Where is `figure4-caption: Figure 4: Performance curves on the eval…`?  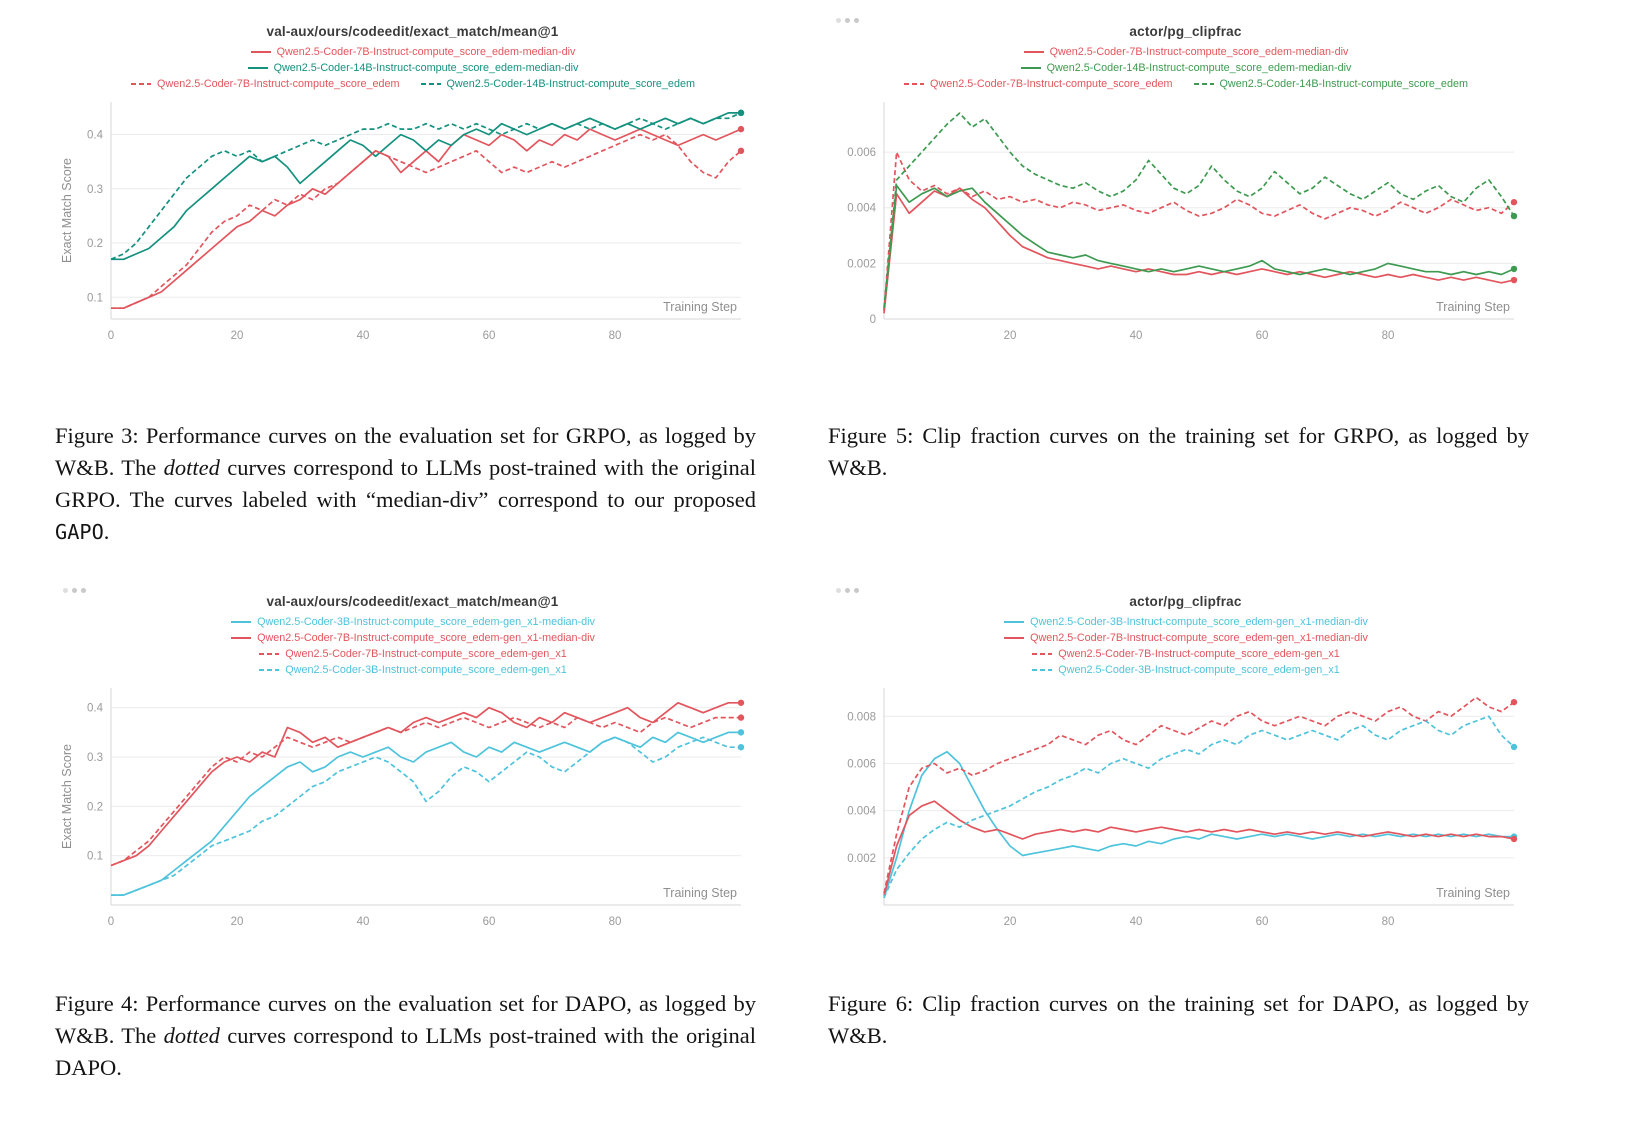
figure4-caption: Figure 4: Performance curves on the eval… is located at coordinates (412, 1036).